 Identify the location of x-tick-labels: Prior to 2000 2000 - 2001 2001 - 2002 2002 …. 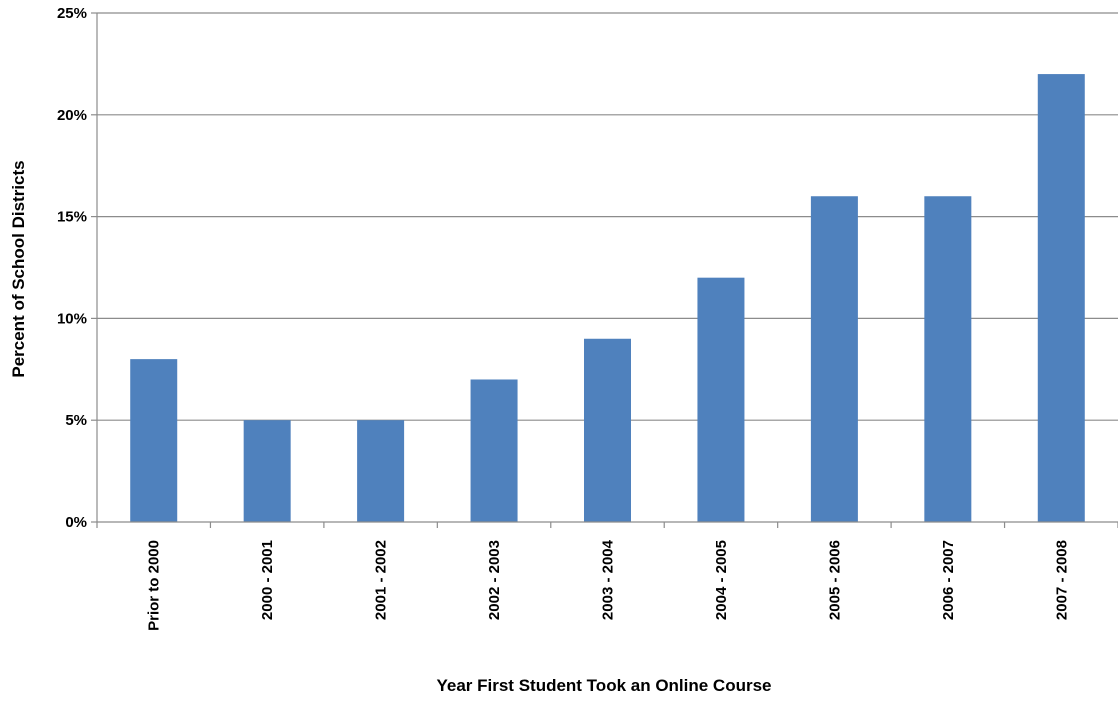
(608, 585).